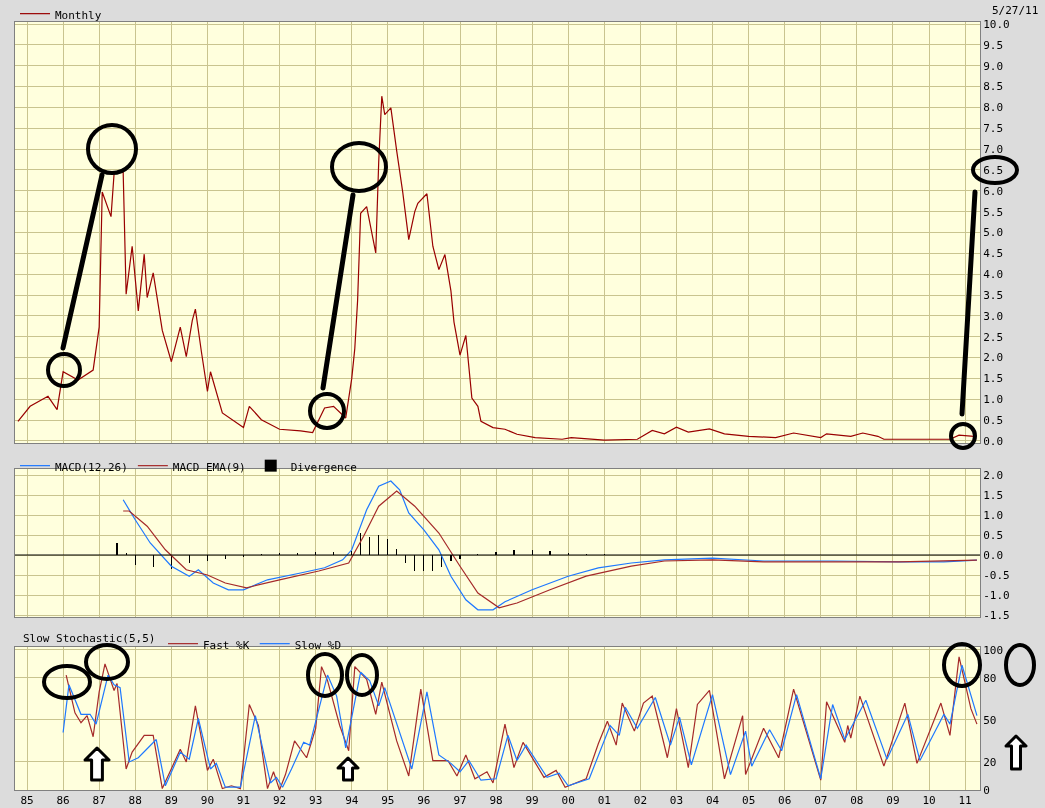 The height and width of the screenshot is (808, 1045). Describe the element at coordinates (352, 801) in the screenshot. I see `x-tick-label: 94` at that location.